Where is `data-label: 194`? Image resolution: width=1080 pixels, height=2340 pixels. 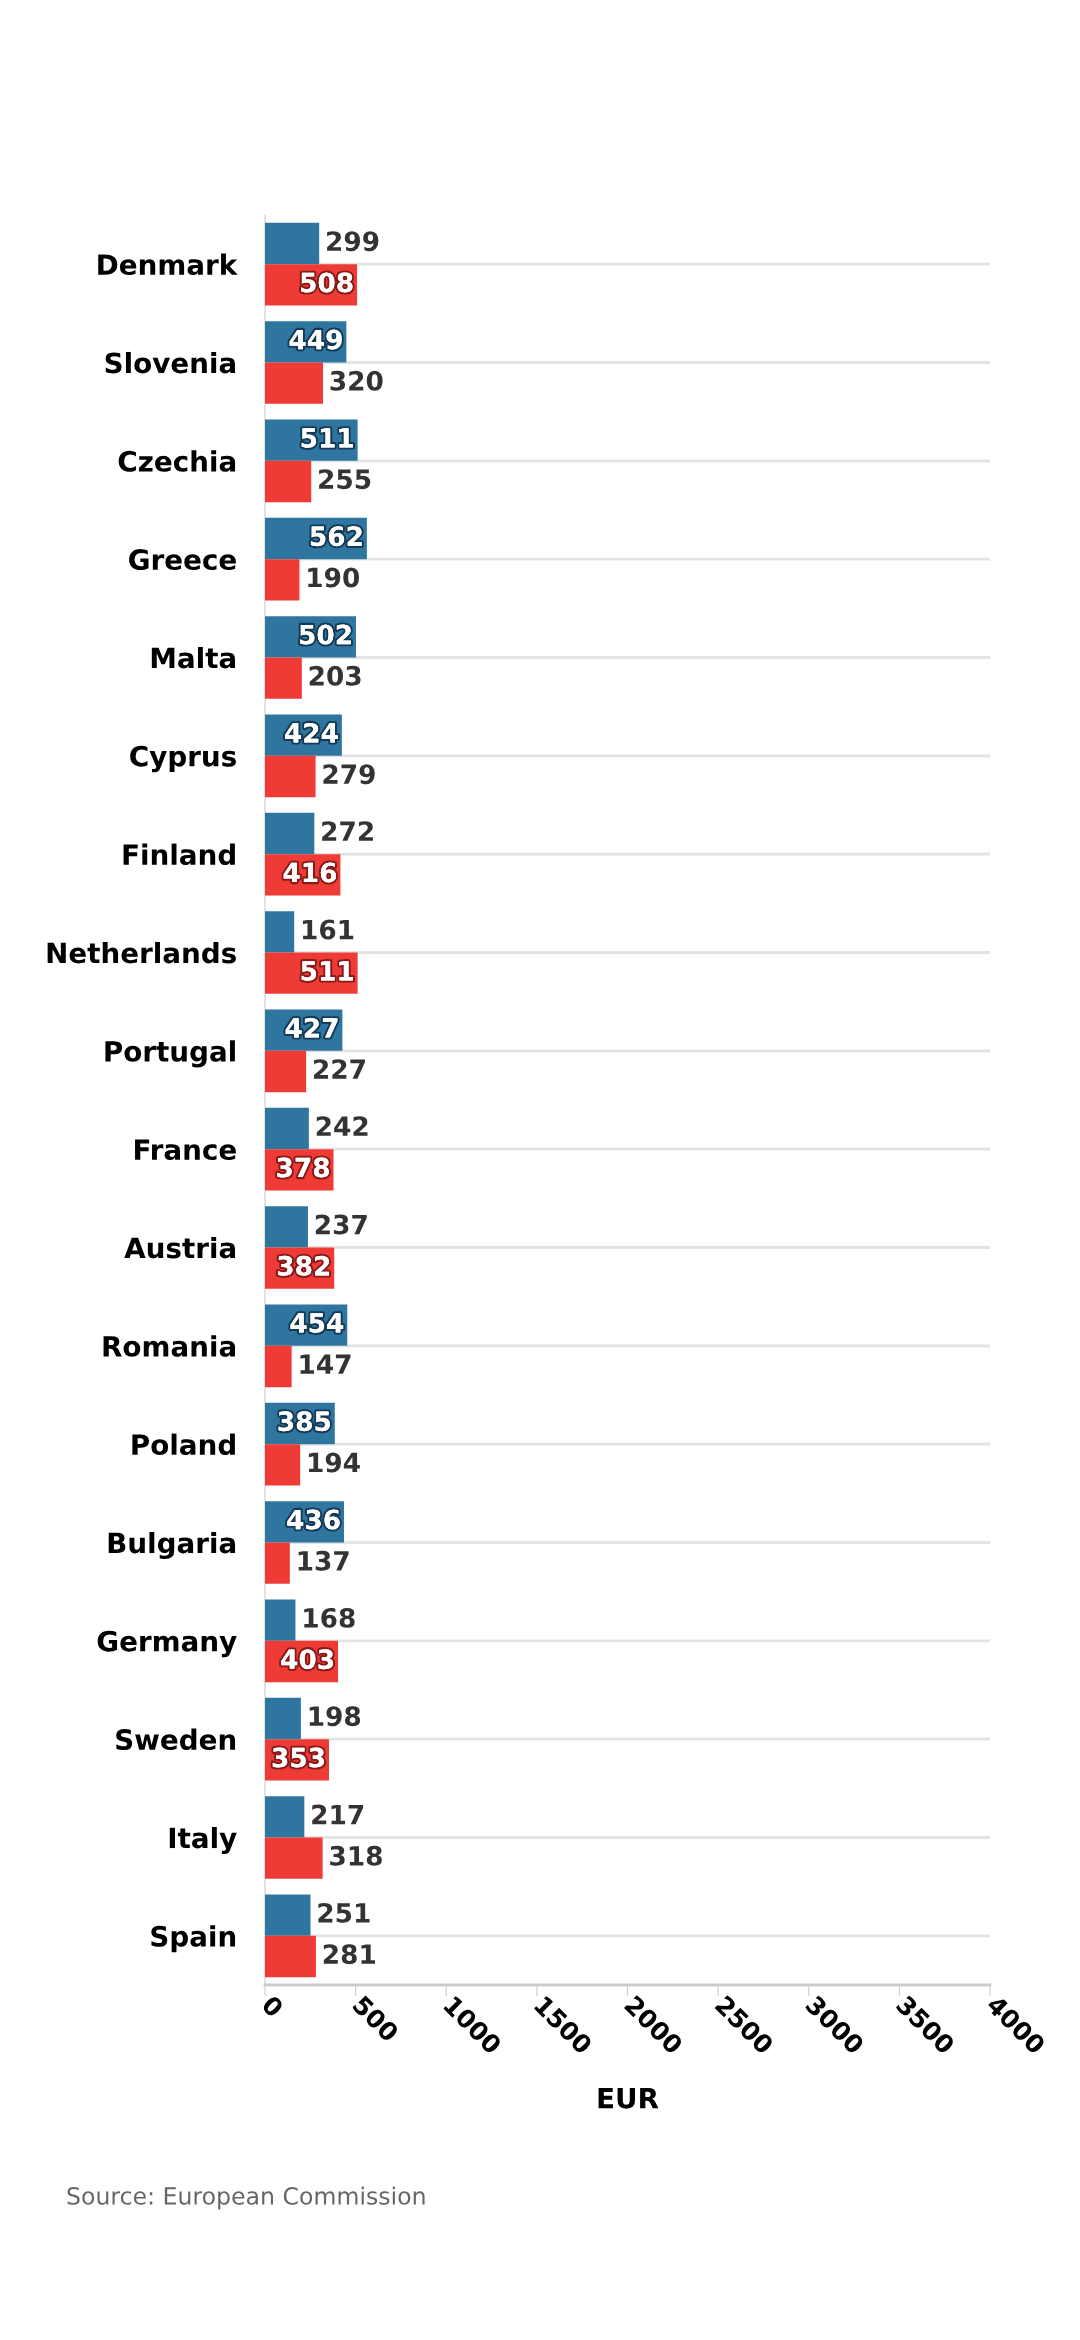
data-label: 194 is located at coordinates (334, 1462).